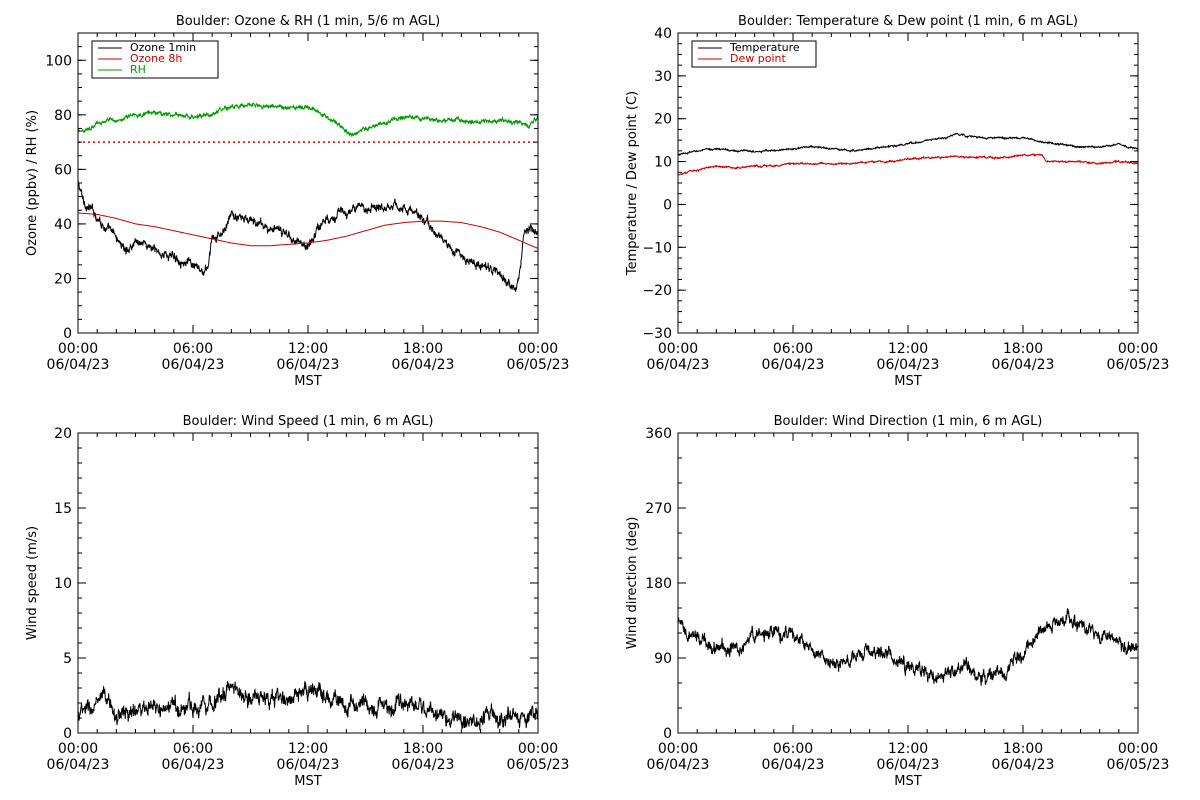  Describe the element at coordinates (538, 765) in the screenshot. I see `wspd-xtick-date: 06/05/23` at that location.